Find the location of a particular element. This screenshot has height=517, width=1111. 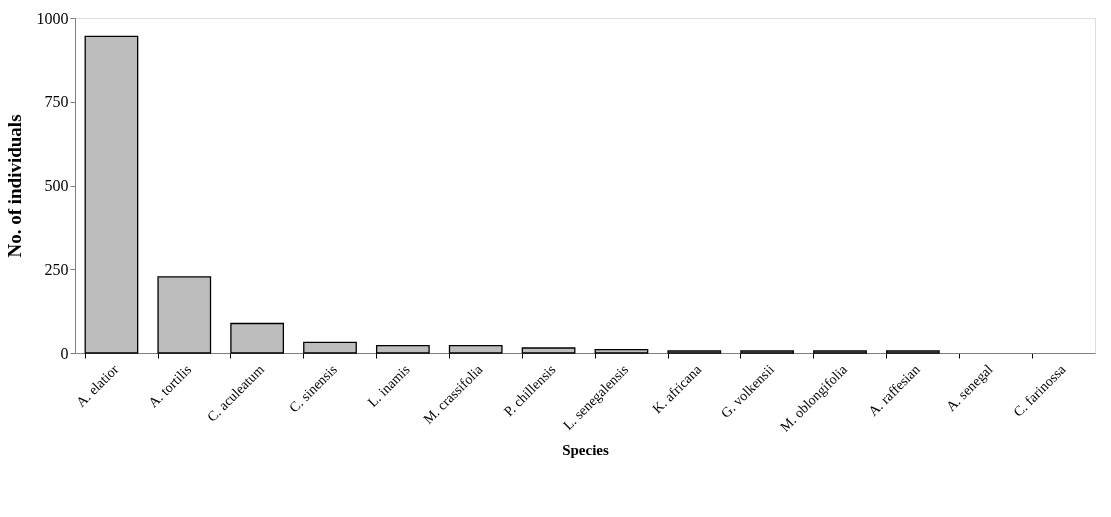

y-tick-label: 0 is located at coordinates (64, 353).